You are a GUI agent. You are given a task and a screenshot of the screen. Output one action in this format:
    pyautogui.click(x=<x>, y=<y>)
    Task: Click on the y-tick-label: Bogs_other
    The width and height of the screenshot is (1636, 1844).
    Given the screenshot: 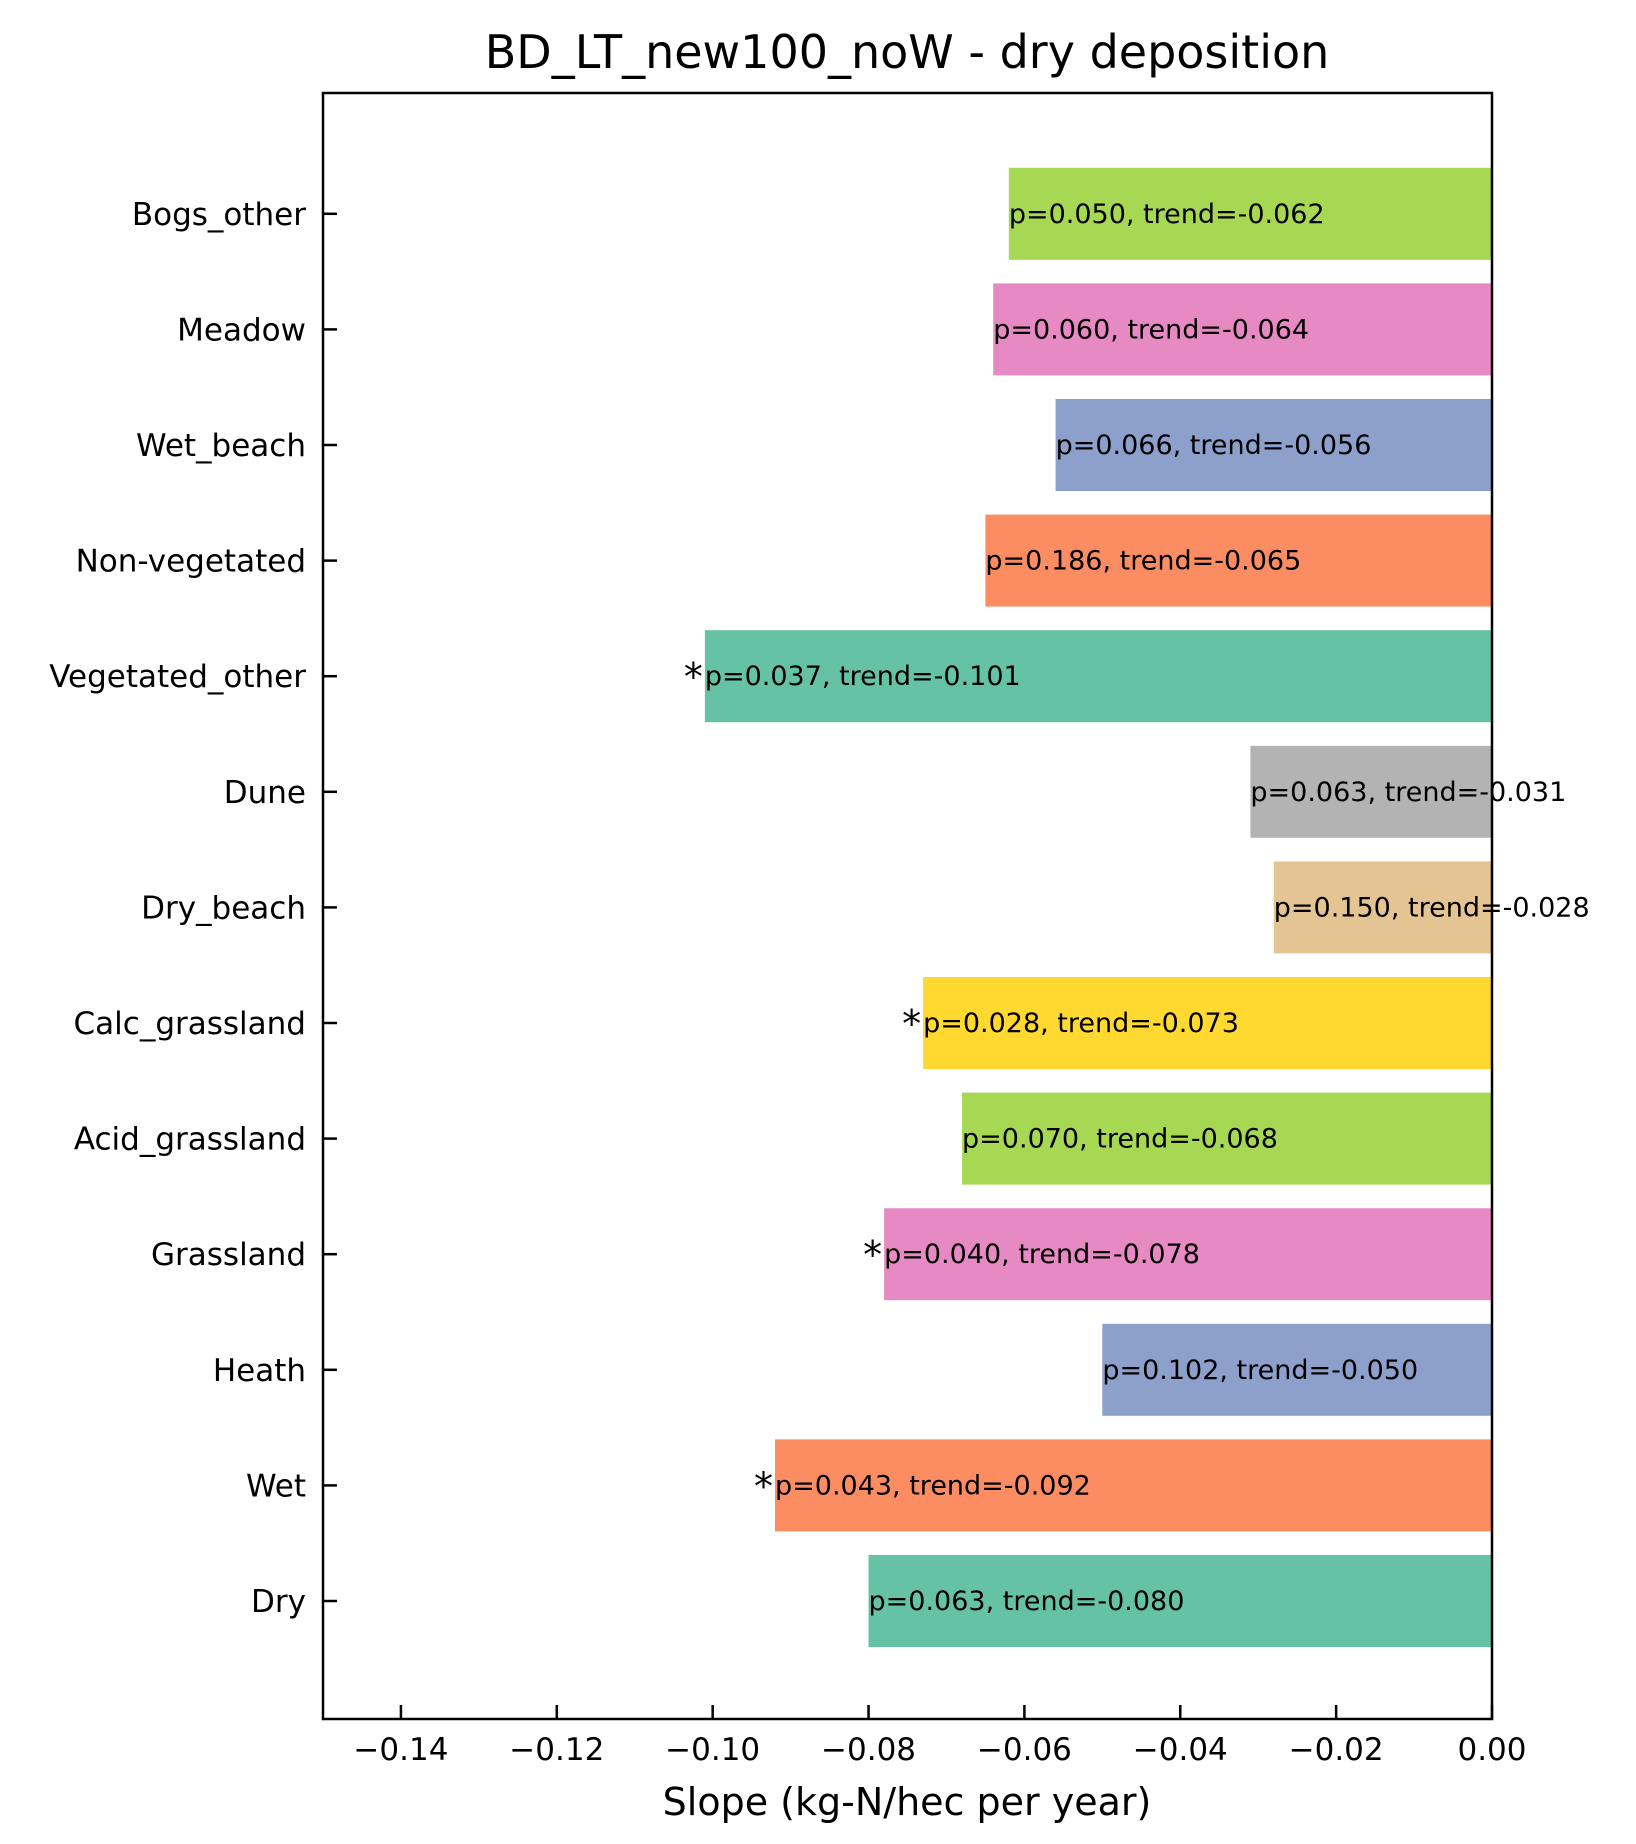 What is the action you would take?
    pyautogui.click(x=219, y=215)
    